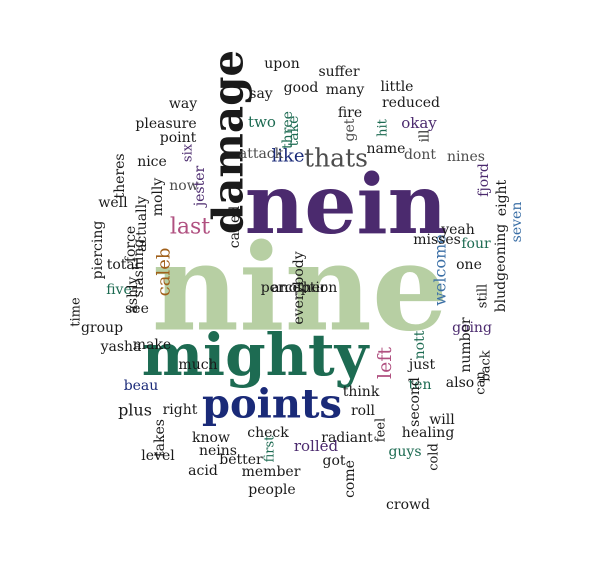  What do you see at coordinates (483, 296) in the screenshot?
I see `word-still: still` at bounding box center [483, 296].